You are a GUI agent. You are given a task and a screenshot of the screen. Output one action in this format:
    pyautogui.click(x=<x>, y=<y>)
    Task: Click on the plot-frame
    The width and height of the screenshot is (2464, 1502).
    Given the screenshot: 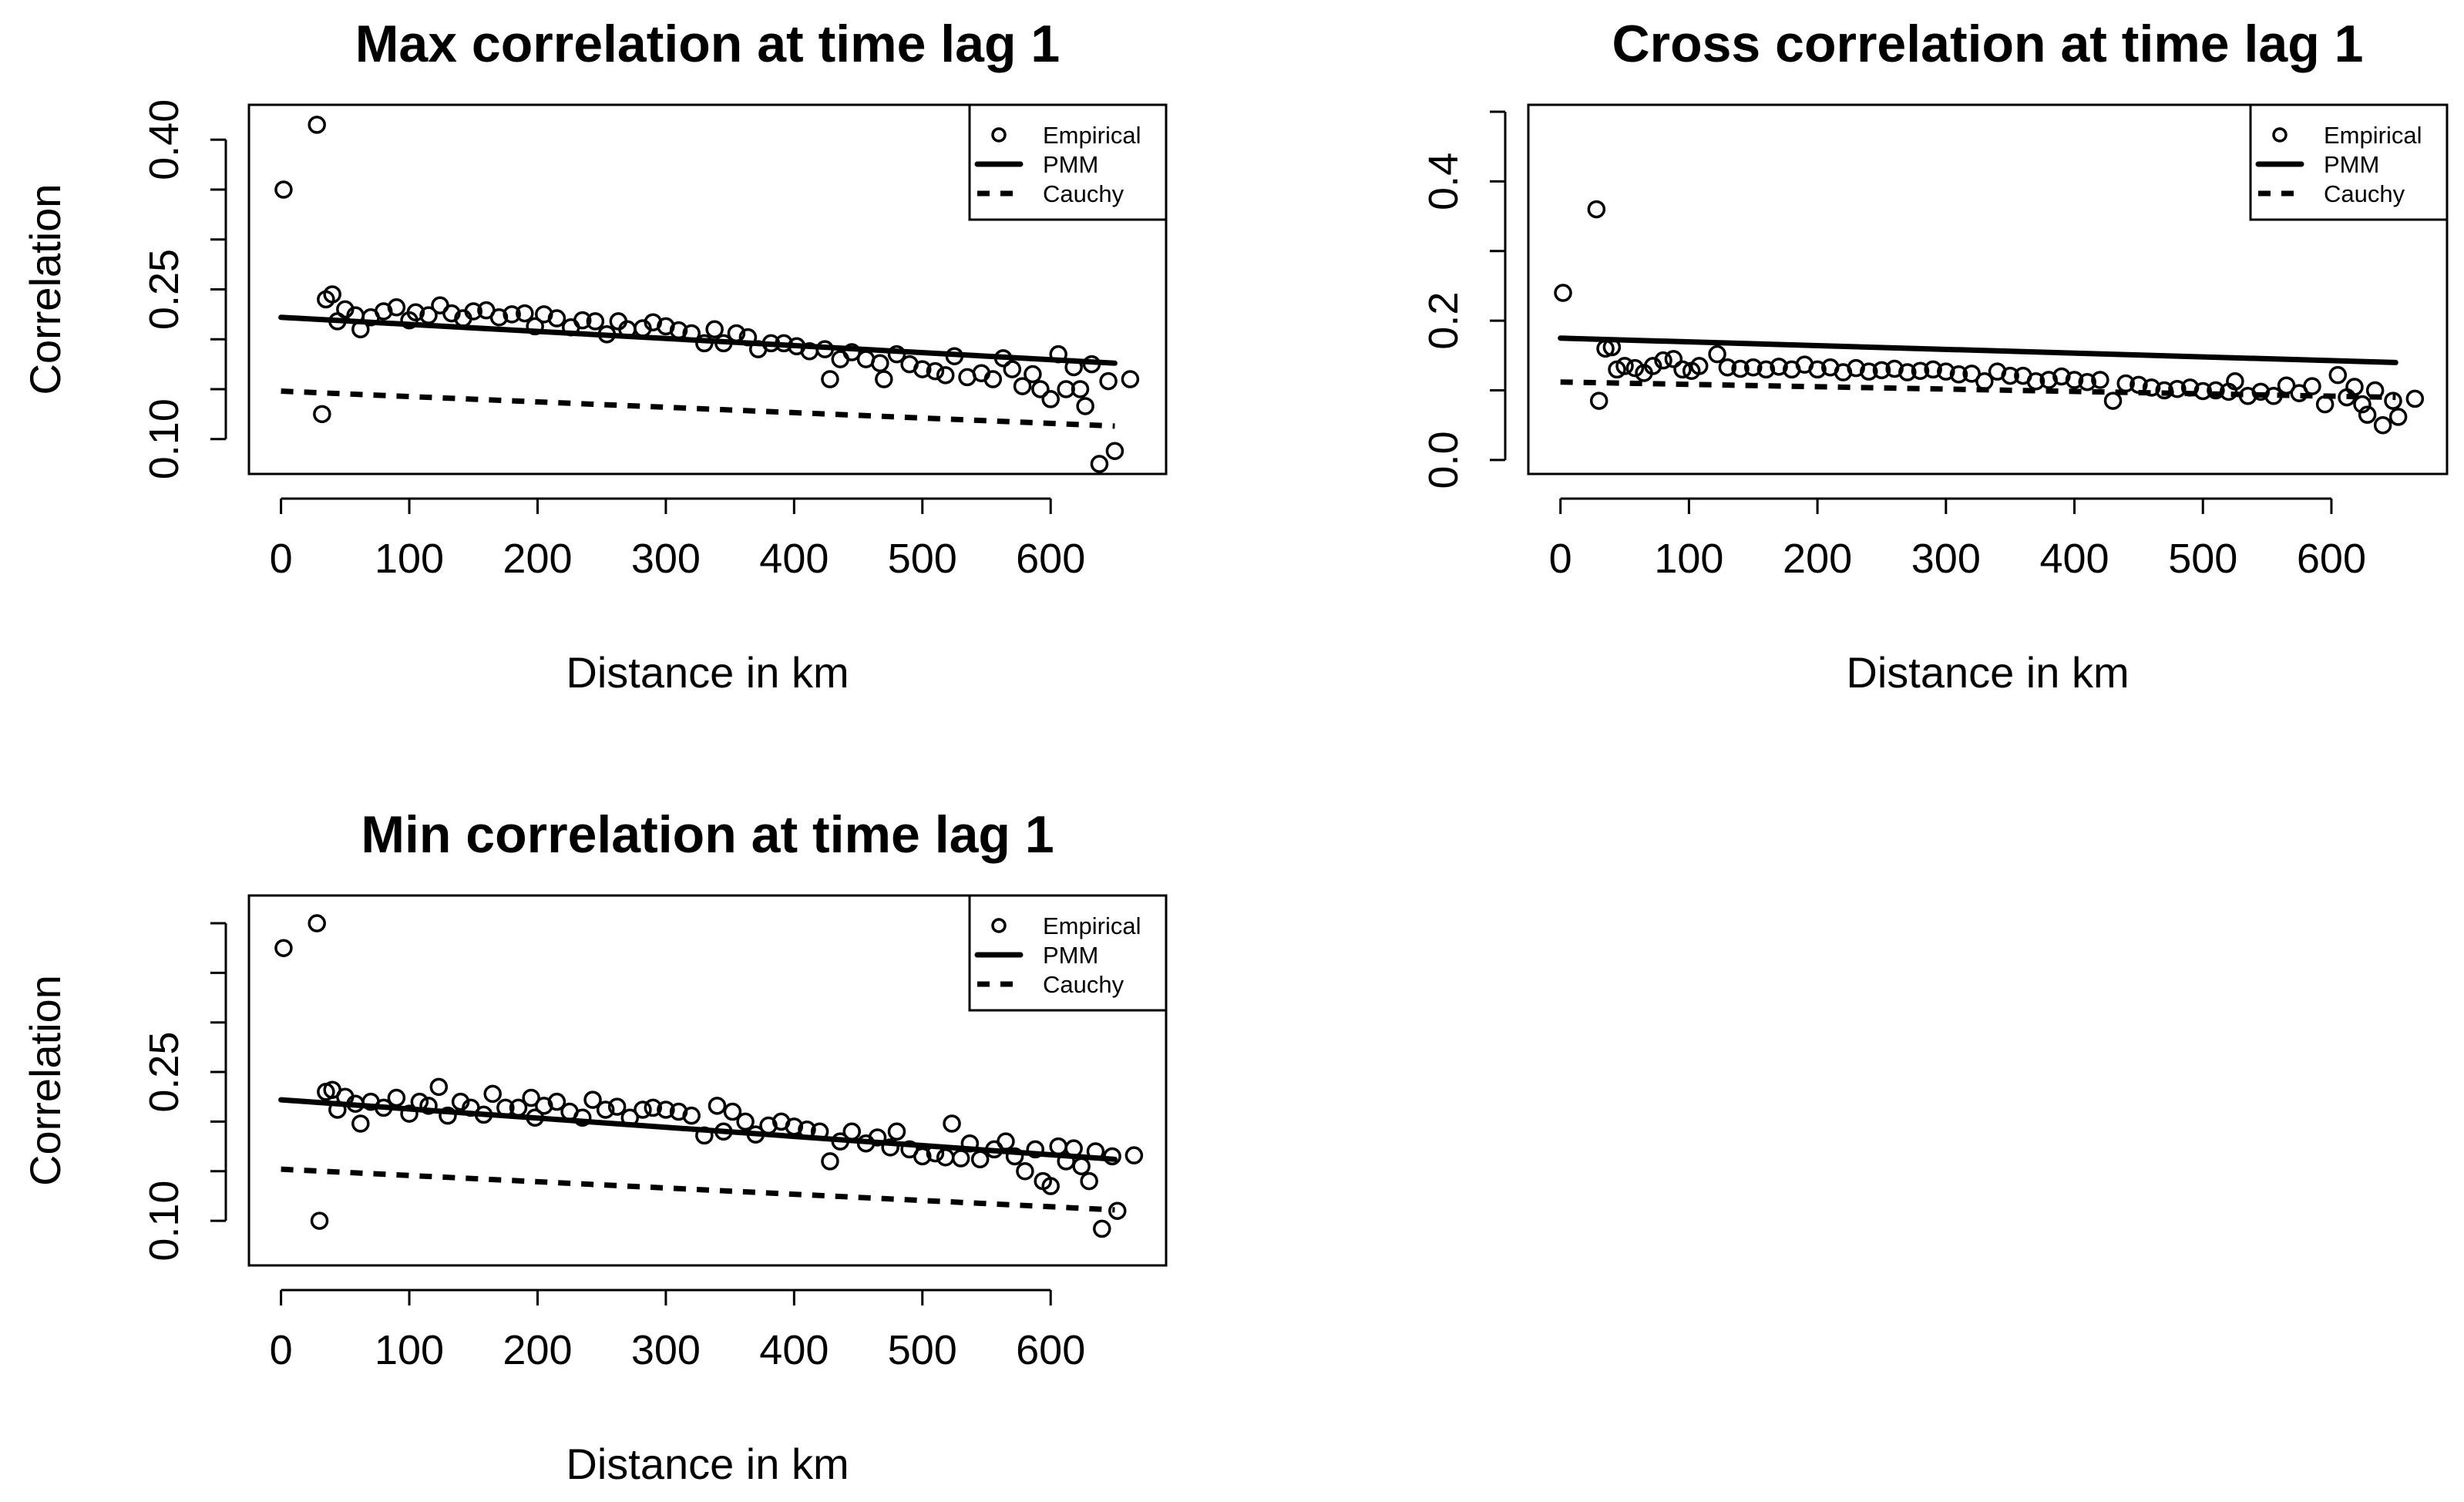 What is the action you would take?
    pyautogui.click(x=707, y=289)
    